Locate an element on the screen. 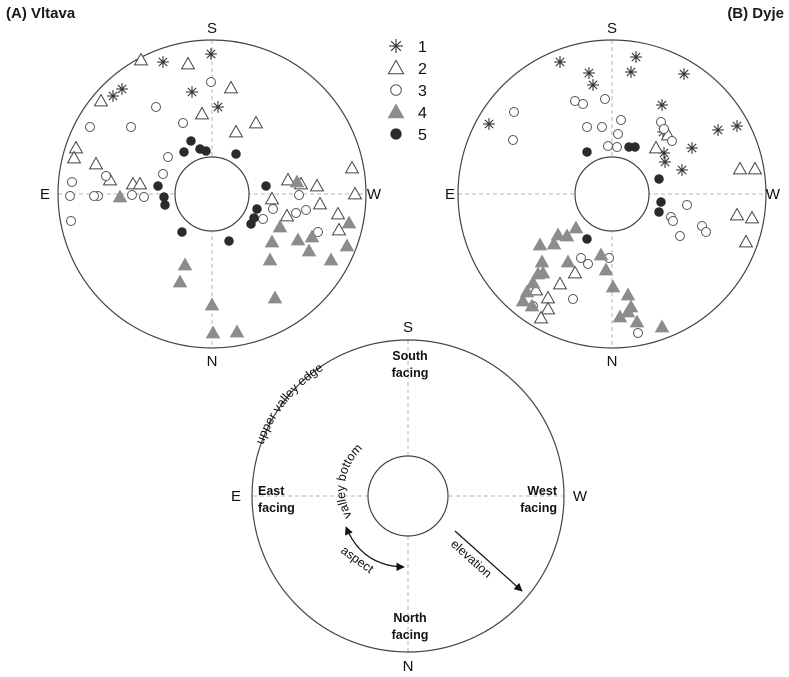 This screenshot has width=789, height=677. legend-label-3: 3 is located at coordinates (422, 91).